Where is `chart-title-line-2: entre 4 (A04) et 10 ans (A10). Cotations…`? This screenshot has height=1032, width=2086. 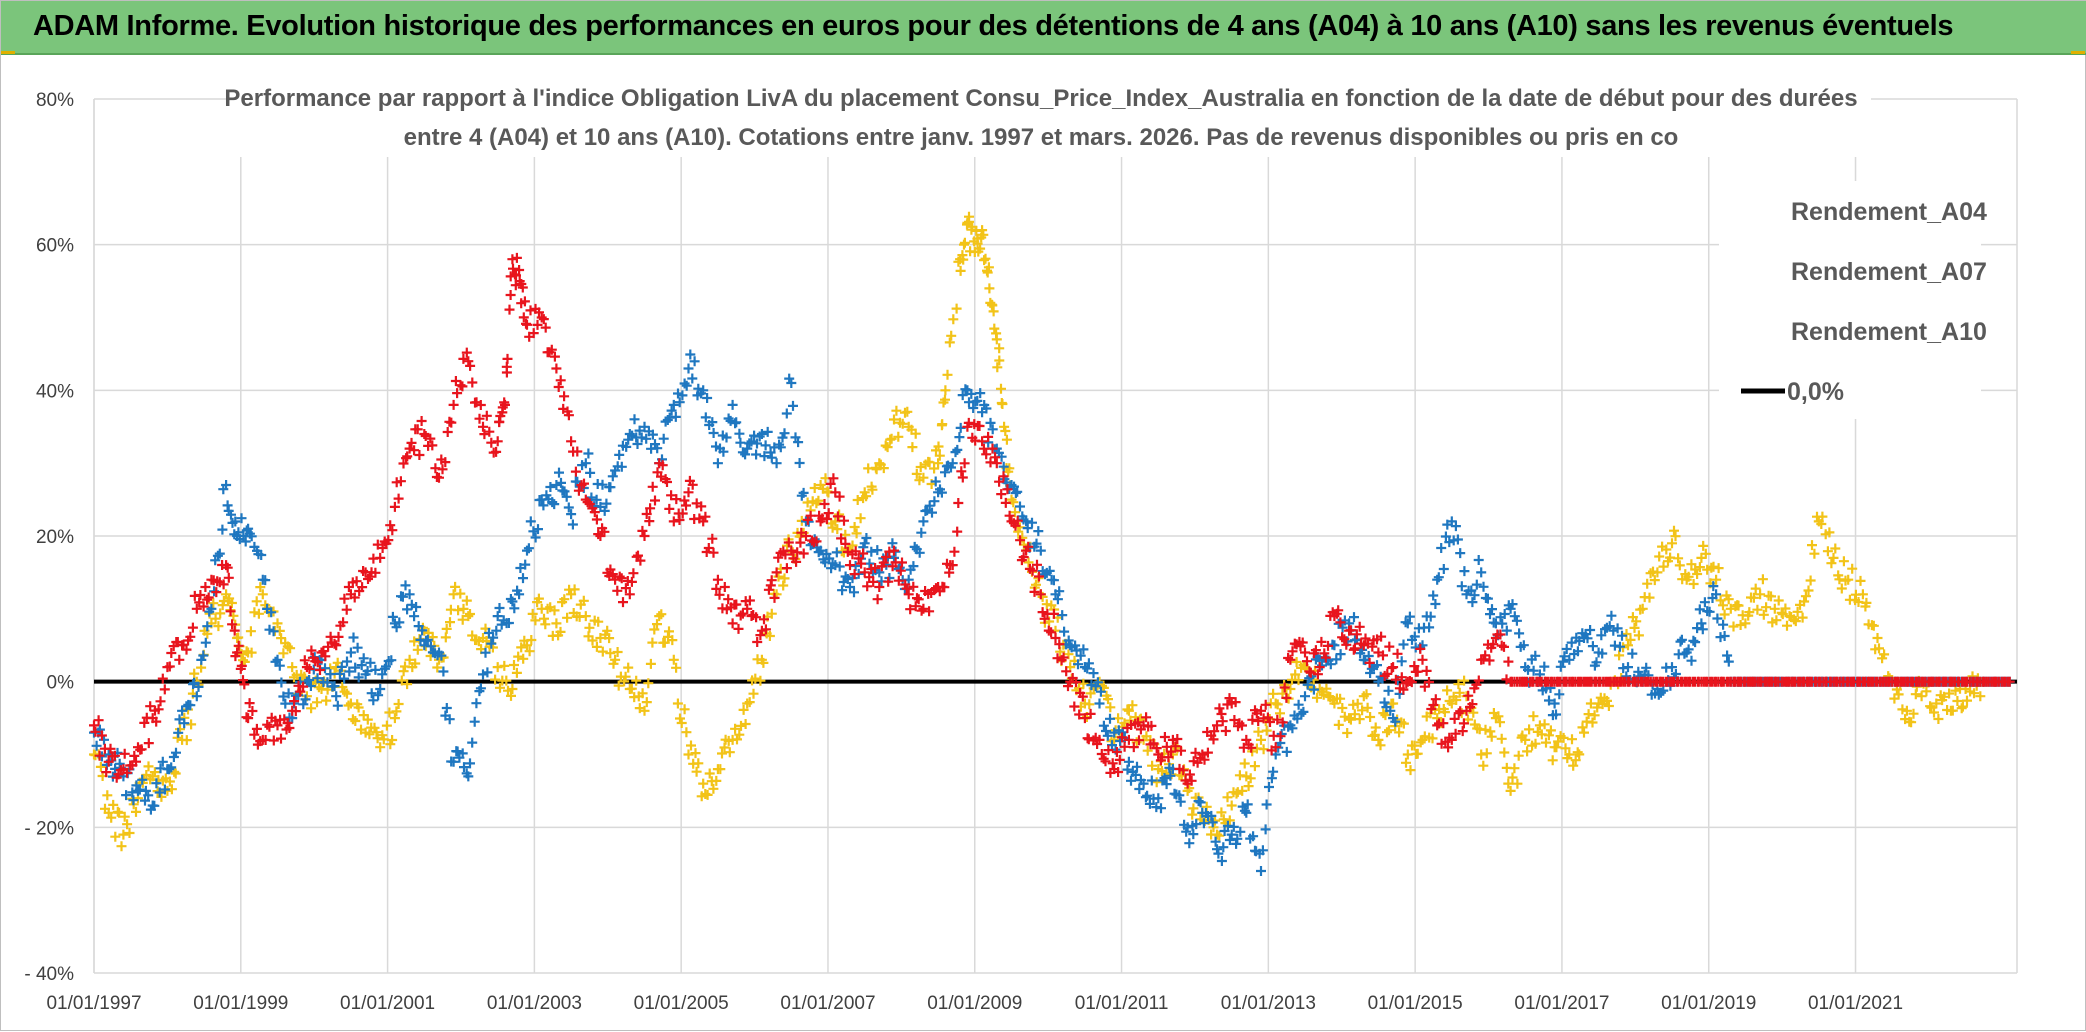 chart-title-line-2: entre 4 (A04) et 10 ans (A10). Cotations… is located at coordinates (1041, 137).